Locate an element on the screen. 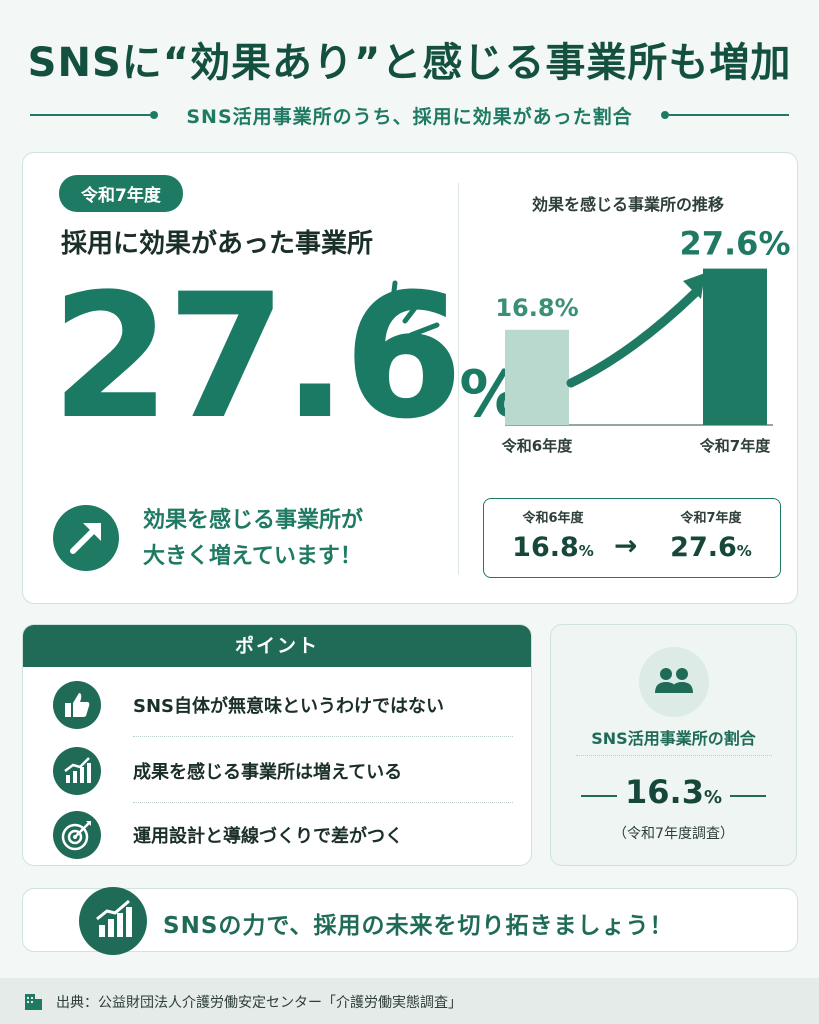  subtitle-dot-right is located at coordinates (665, 115).